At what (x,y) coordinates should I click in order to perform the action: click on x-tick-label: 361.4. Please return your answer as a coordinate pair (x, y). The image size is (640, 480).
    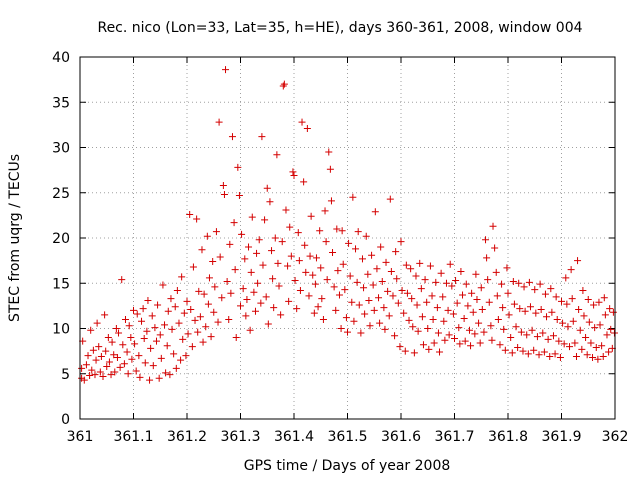
    Looking at the image, I should click on (294, 437).